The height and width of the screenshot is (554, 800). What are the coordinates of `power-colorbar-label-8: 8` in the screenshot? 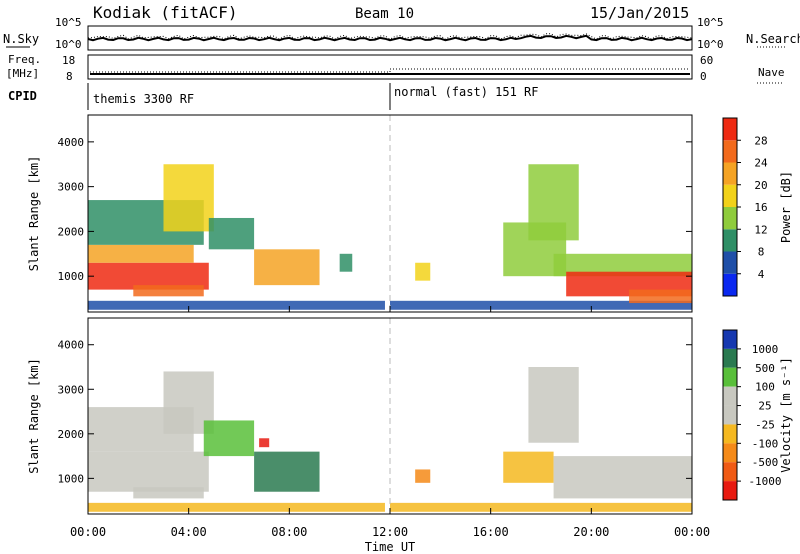 It's located at (761, 252).